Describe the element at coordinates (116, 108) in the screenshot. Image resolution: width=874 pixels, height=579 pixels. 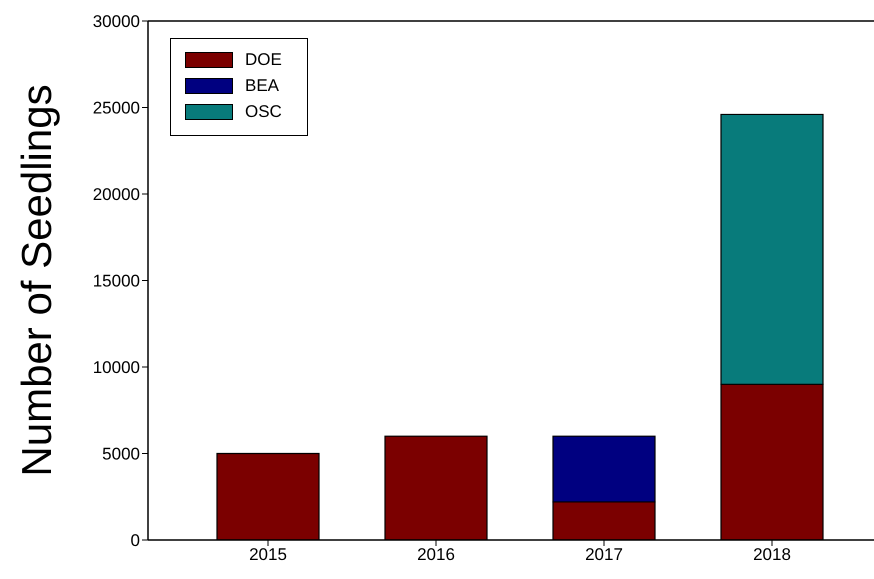
I see `y-tick-label: 25000` at that location.